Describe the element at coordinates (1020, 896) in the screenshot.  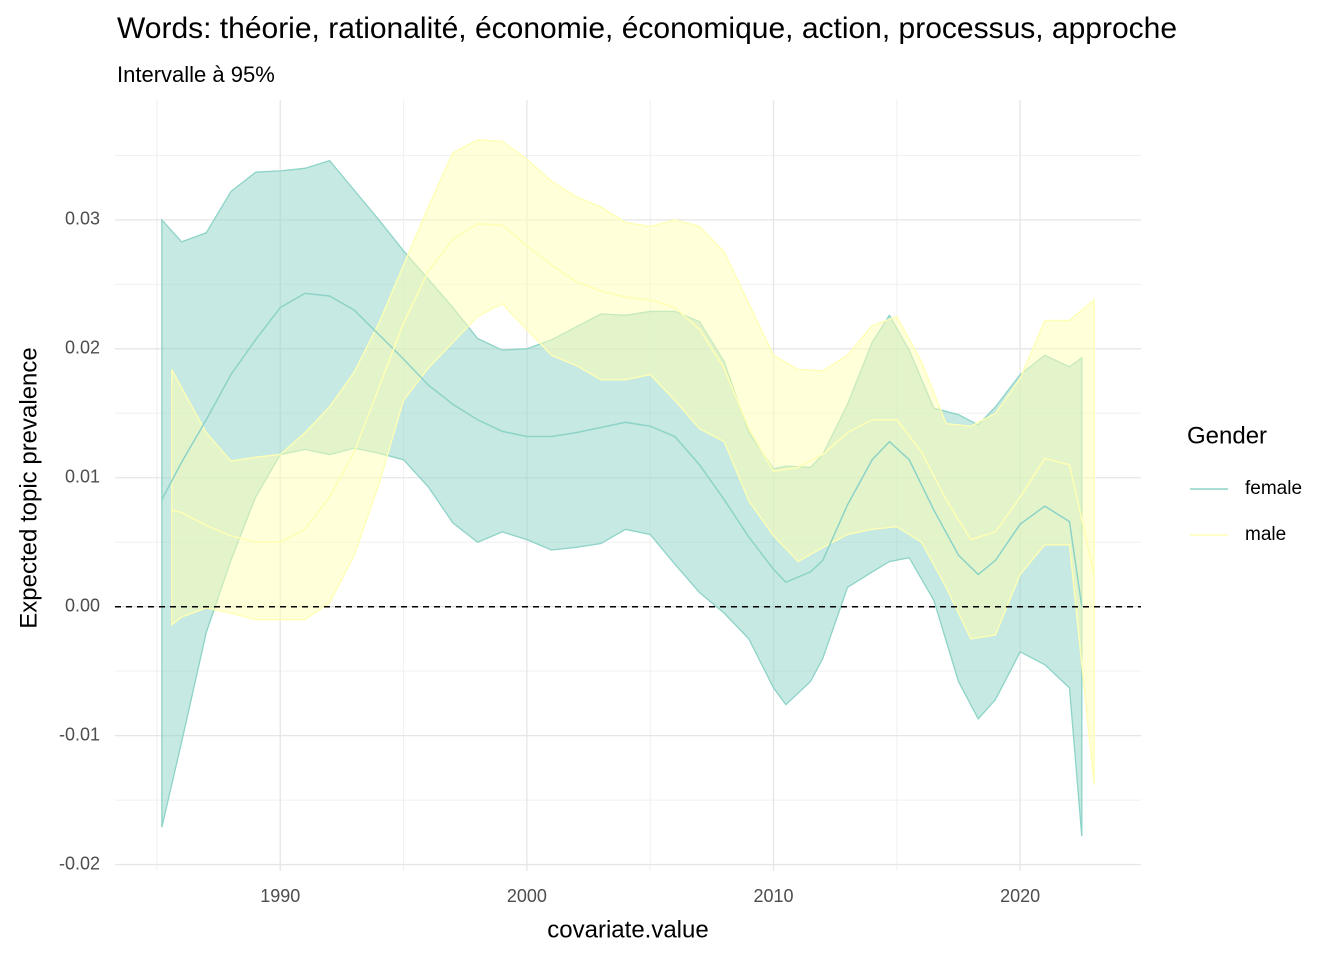
I see `x-tick-label: 2020` at that location.